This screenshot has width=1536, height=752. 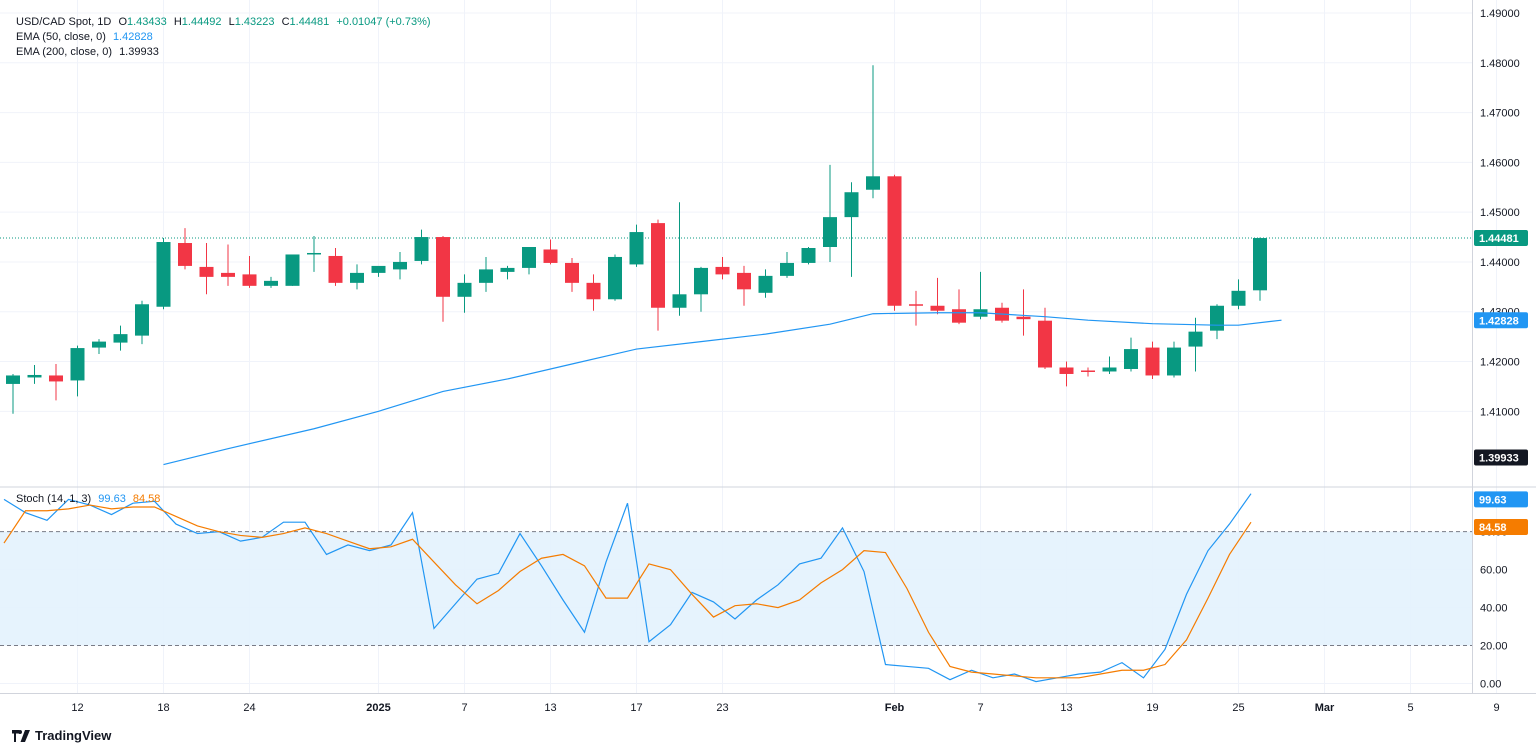 What do you see at coordinates (147, 22) in the screenshot?
I see `open-value: 1.43433` at bounding box center [147, 22].